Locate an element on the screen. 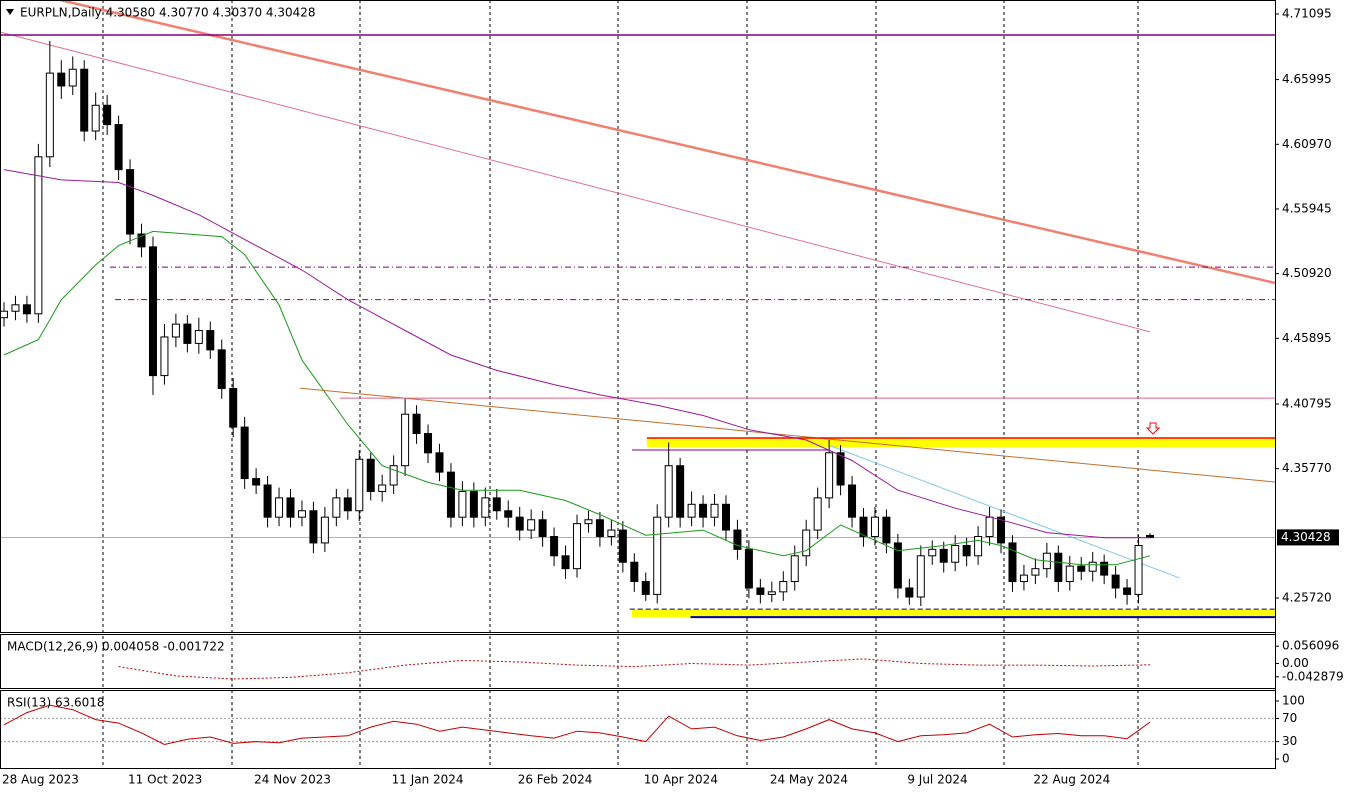  y-tick-label: 4.25720 is located at coordinates (1307, 598).